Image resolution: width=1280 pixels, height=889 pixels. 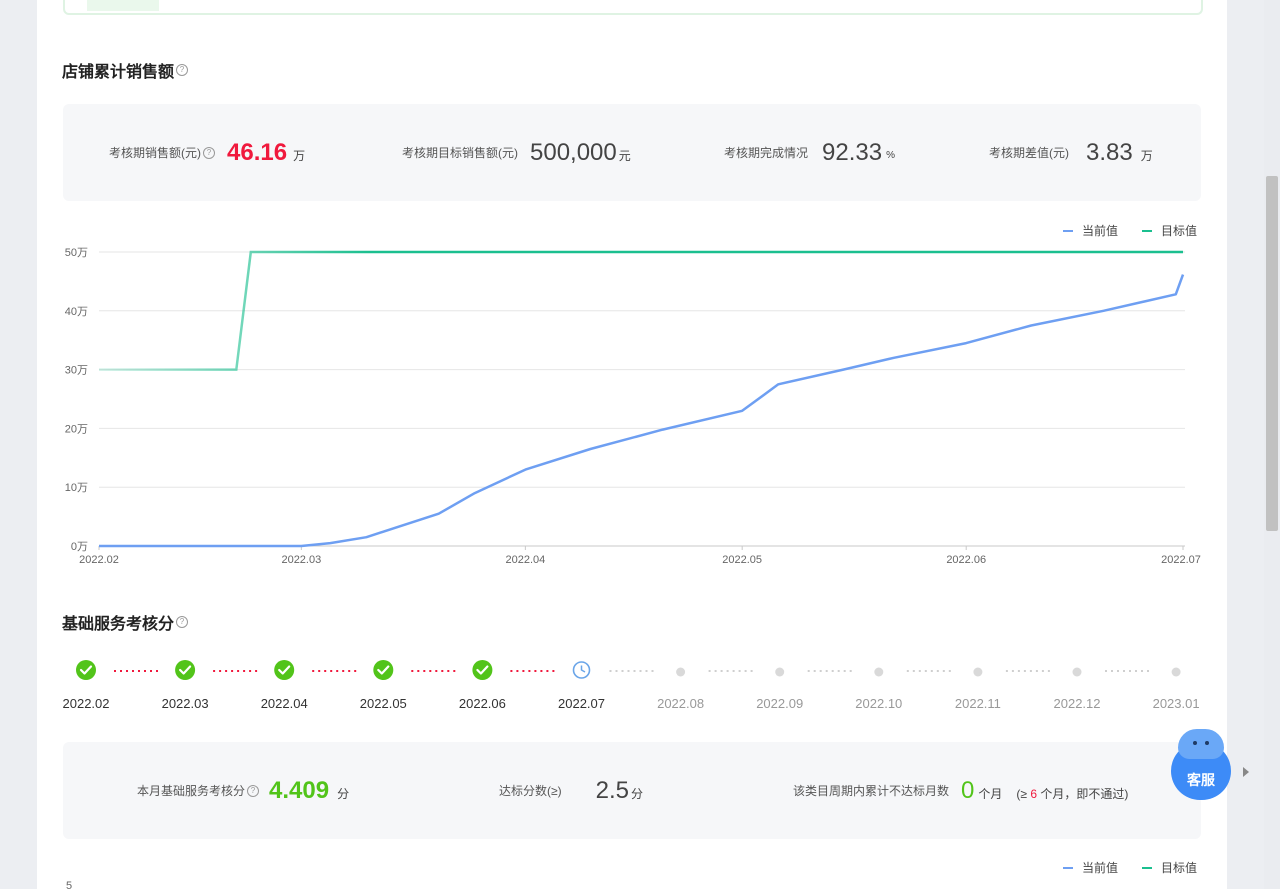 What do you see at coordinates (628, 670) in the screenshot?
I see `service-month-timeline` at bounding box center [628, 670].